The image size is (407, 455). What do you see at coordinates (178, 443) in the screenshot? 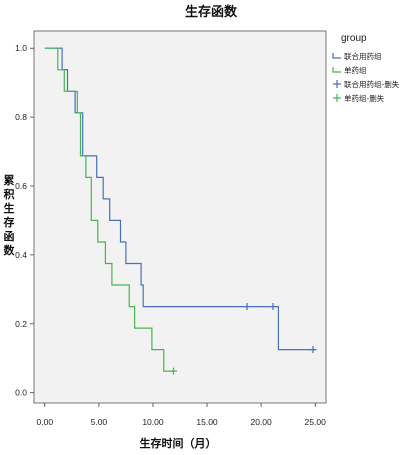
I see `x-axis-title: 生存时间（月）` at bounding box center [178, 443].